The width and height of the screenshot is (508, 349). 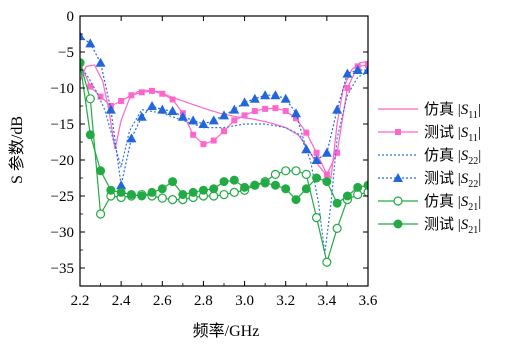 I want to click on legend-entry-2: 仿真 |S22|, so click(x=429, y=156).